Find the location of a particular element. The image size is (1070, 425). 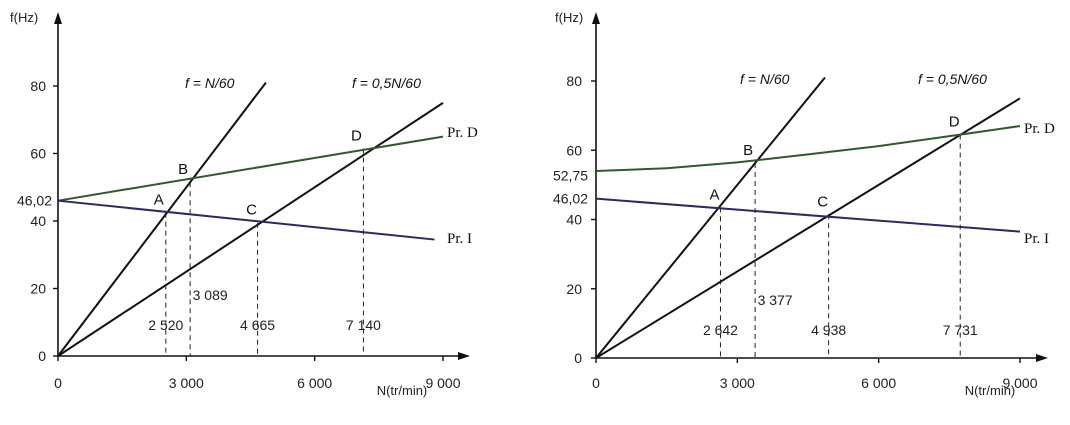

y-extra-label: 52,75 is located at coordinates (570, 175).